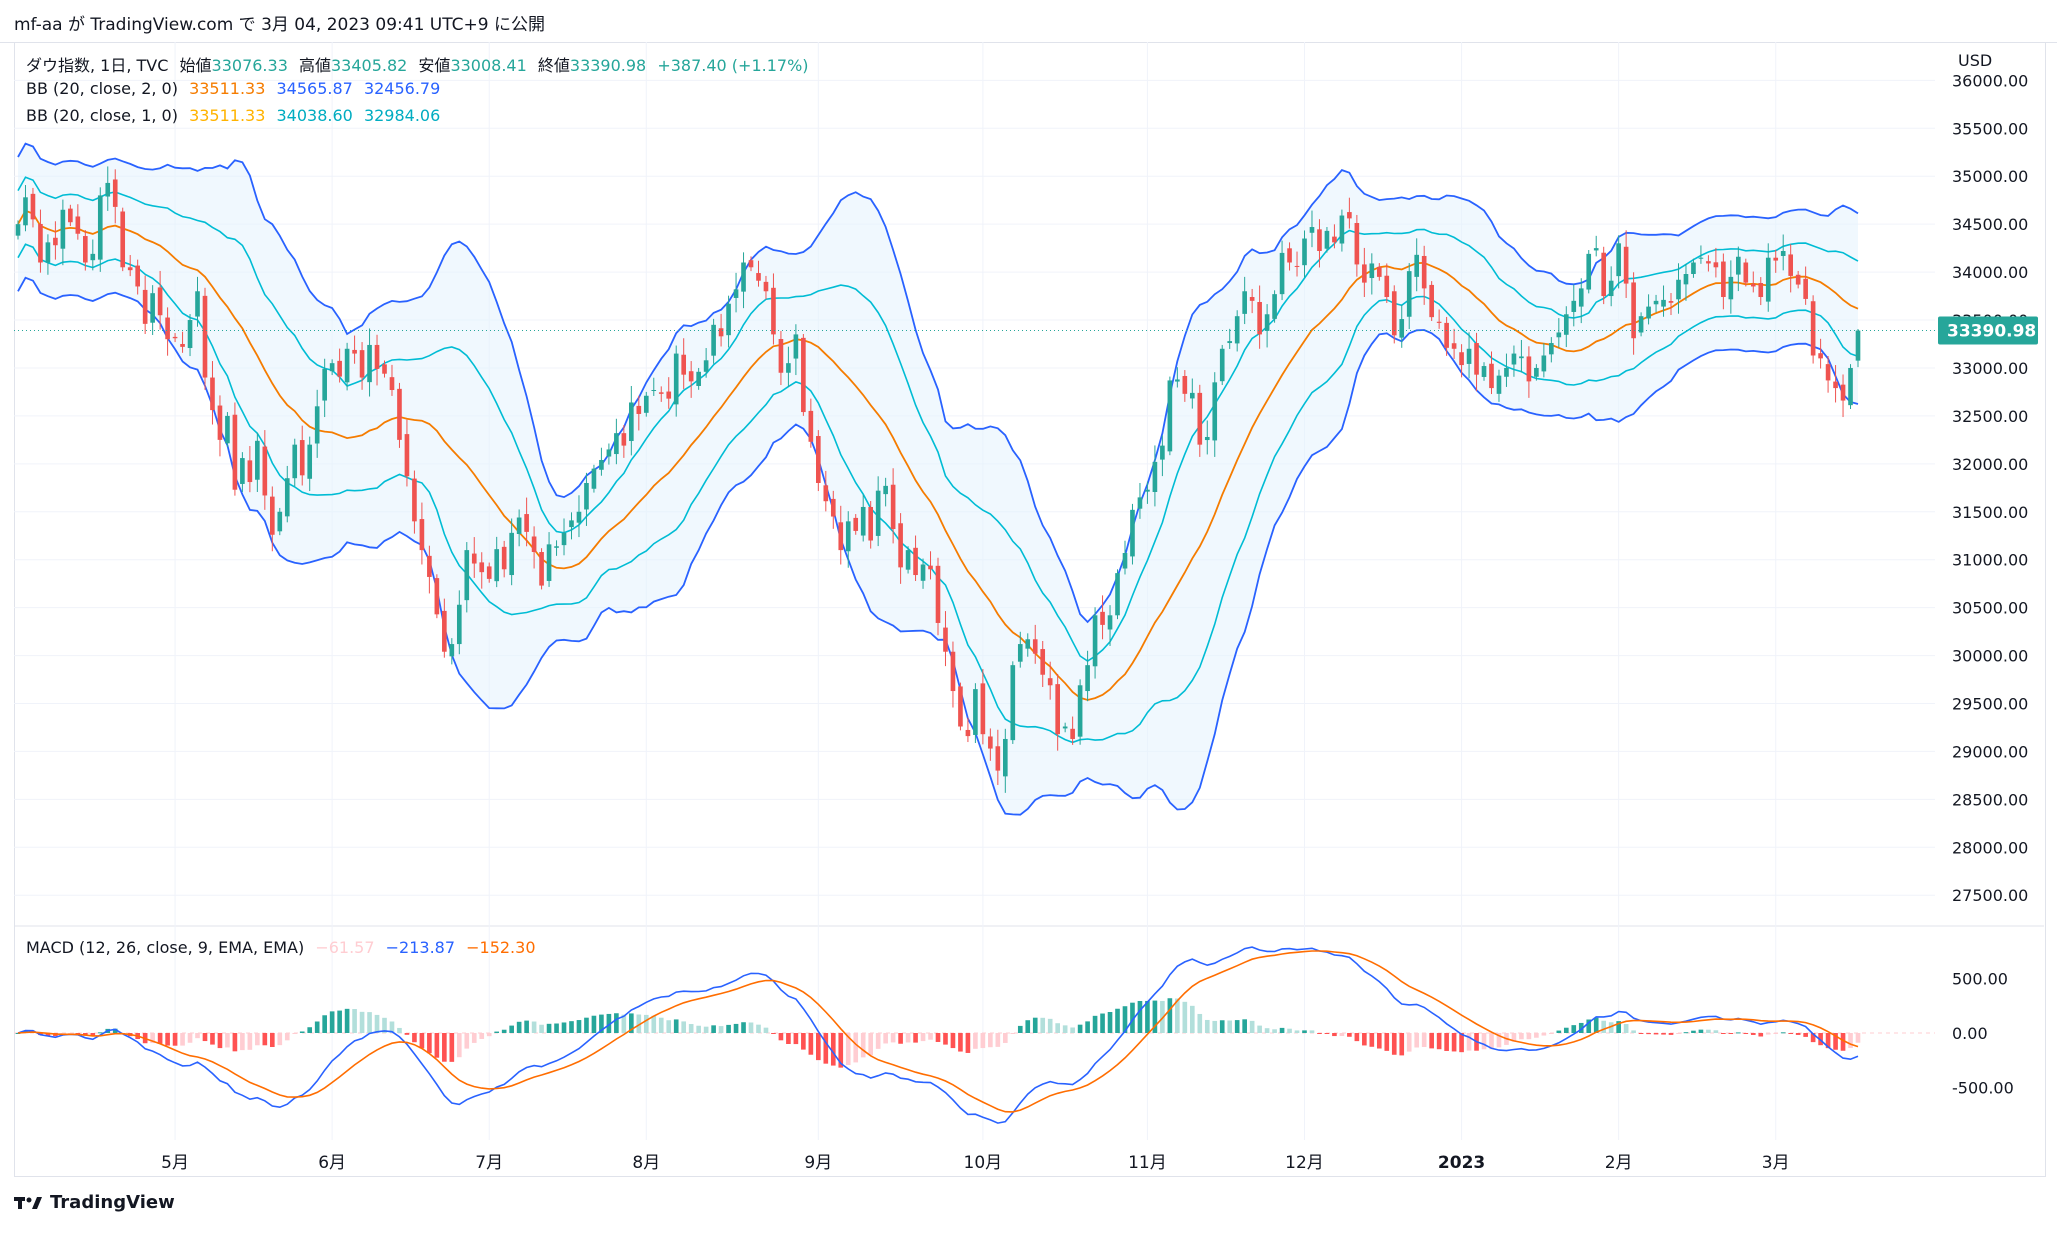 Image resolution: width=2057 pixels, height=1234 pixels. What do you see at coordinates (1990, 272) in the screenshot?
I see `price-tick-label: 34000.00` at bounding box center [1990, 272].